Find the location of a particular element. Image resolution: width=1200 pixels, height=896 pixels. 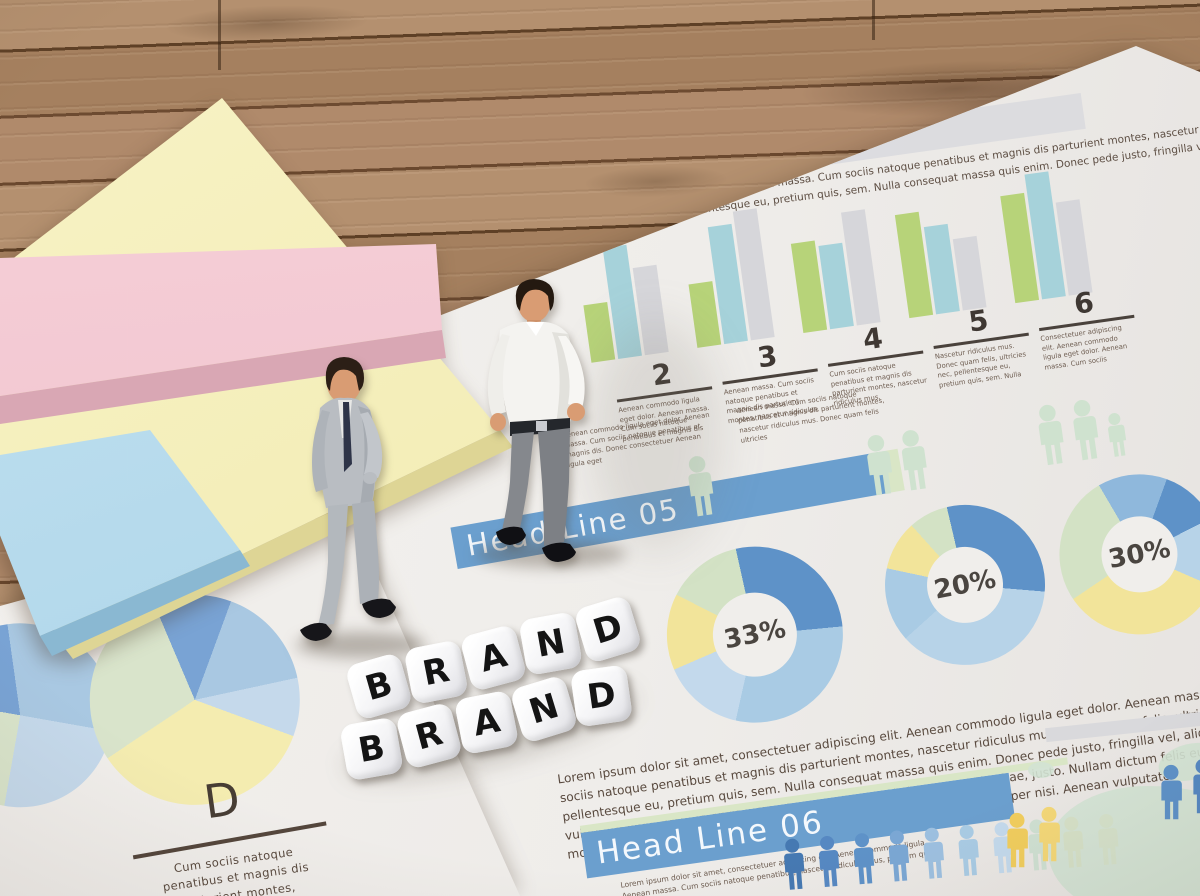

letter-die: A is located at coordinates (486, 722).